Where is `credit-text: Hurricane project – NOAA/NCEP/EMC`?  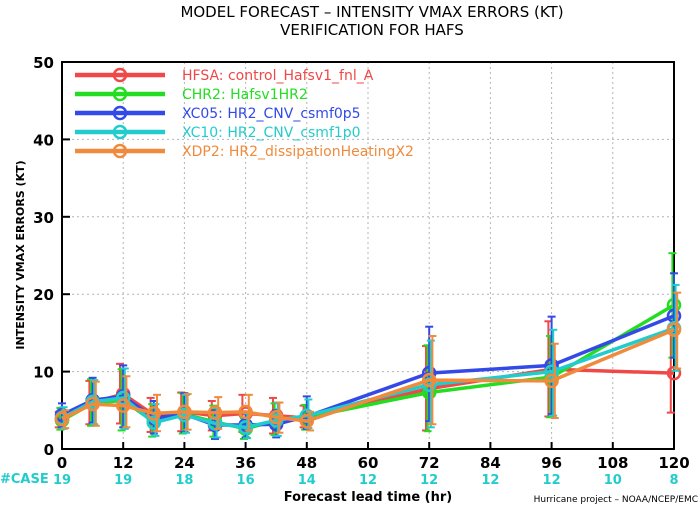
credit-text: Hurricane project – NOAA/NCEP/EMC is located at coordinates (616, 500).